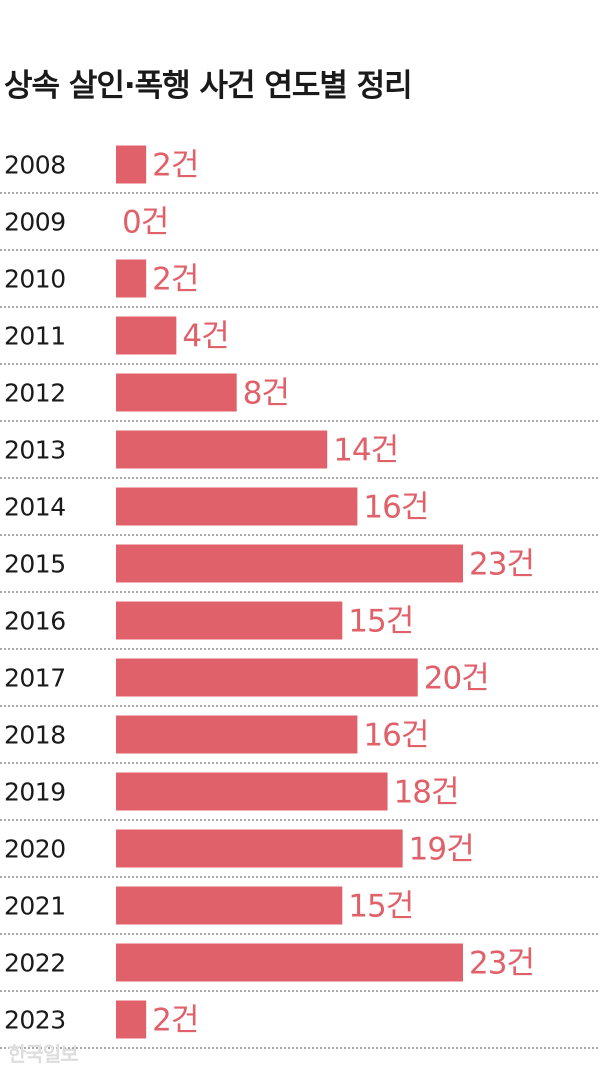  What do you see at coordinates (35, 564) in the screenshot?
I see `year-label-2015: 2015` at bounding box center [35, 564].